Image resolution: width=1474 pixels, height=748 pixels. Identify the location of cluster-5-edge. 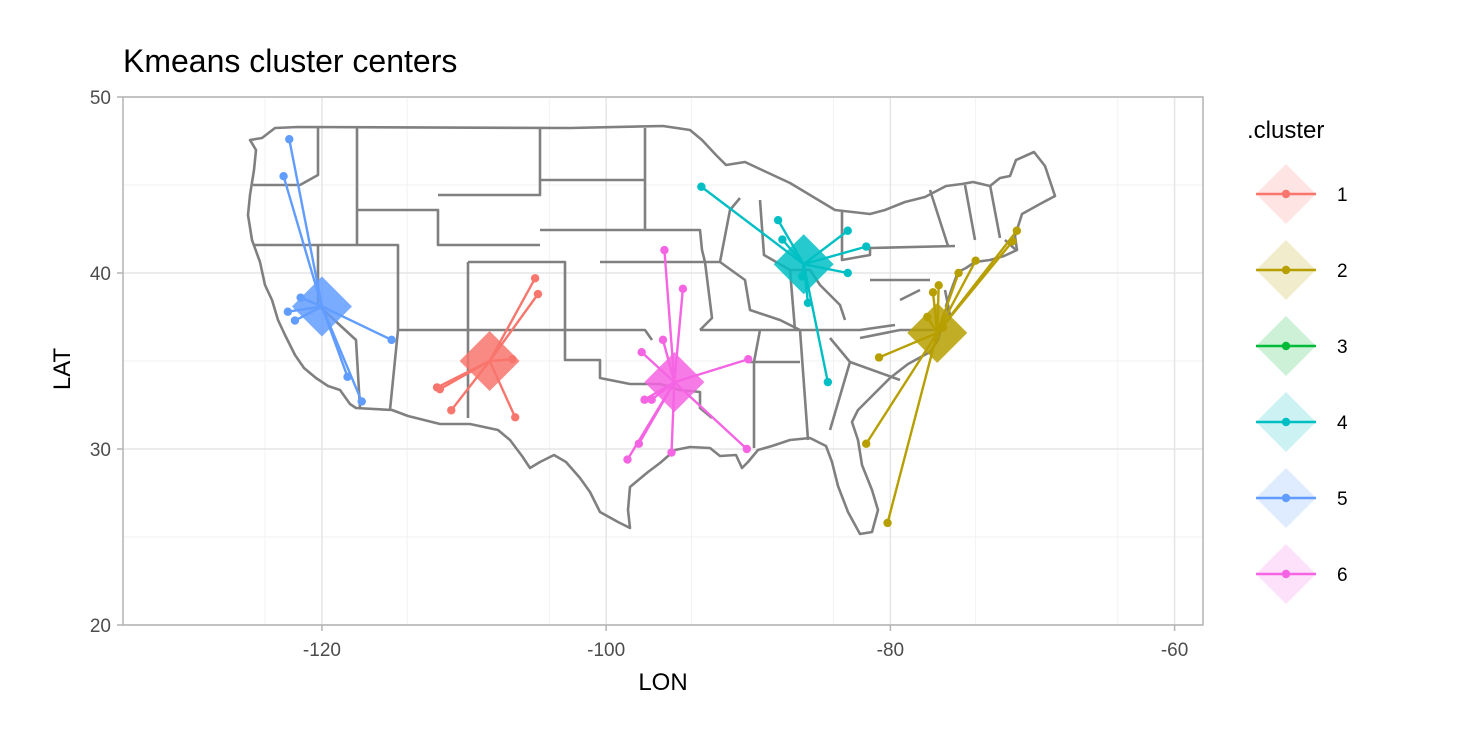
(306, 223).